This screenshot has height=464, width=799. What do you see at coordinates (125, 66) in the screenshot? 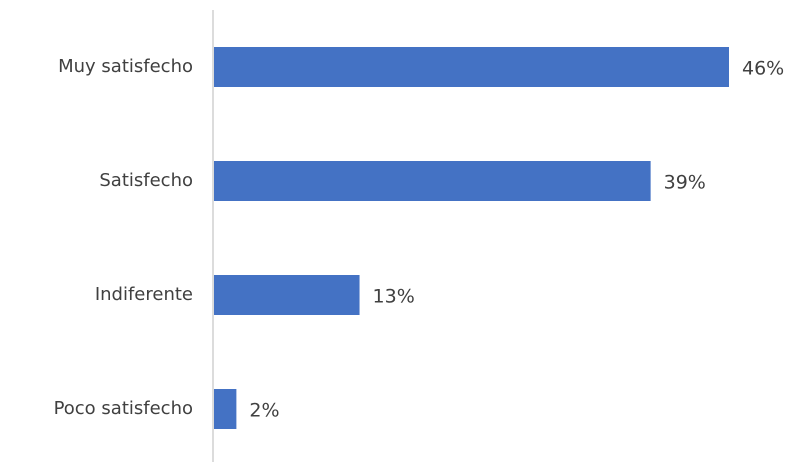
I see `category-label: Muy satisfecho` at bounding box center [125, 66].